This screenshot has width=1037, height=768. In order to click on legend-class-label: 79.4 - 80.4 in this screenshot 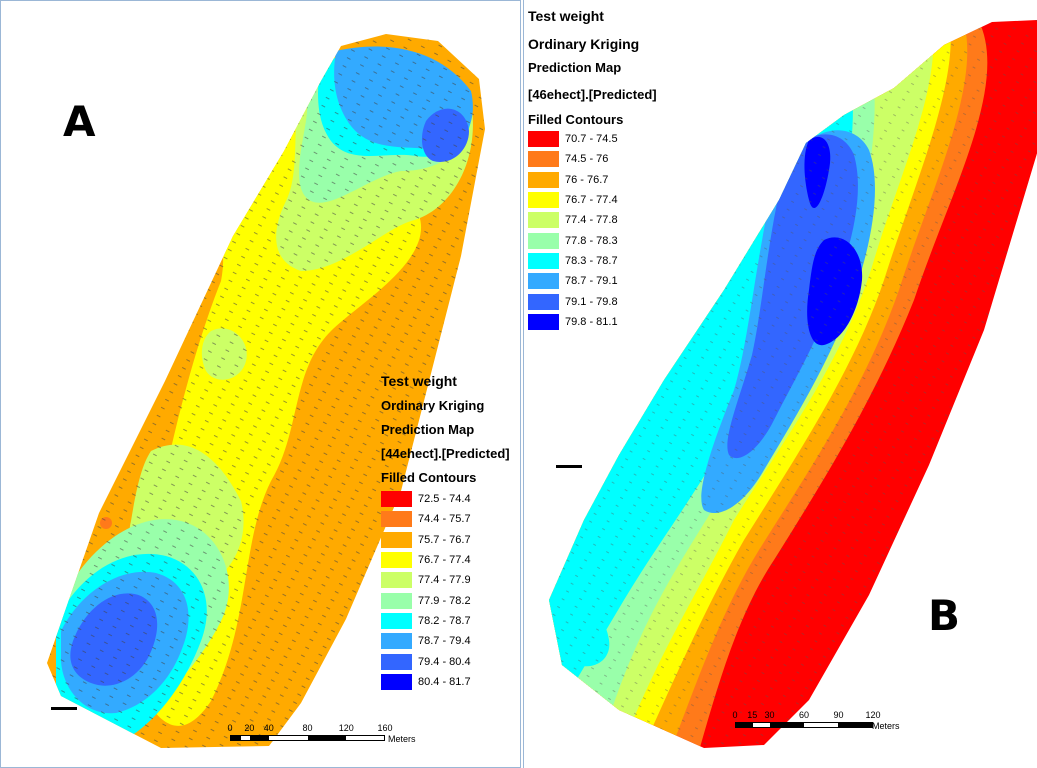, I will do `click(444, 661)`.